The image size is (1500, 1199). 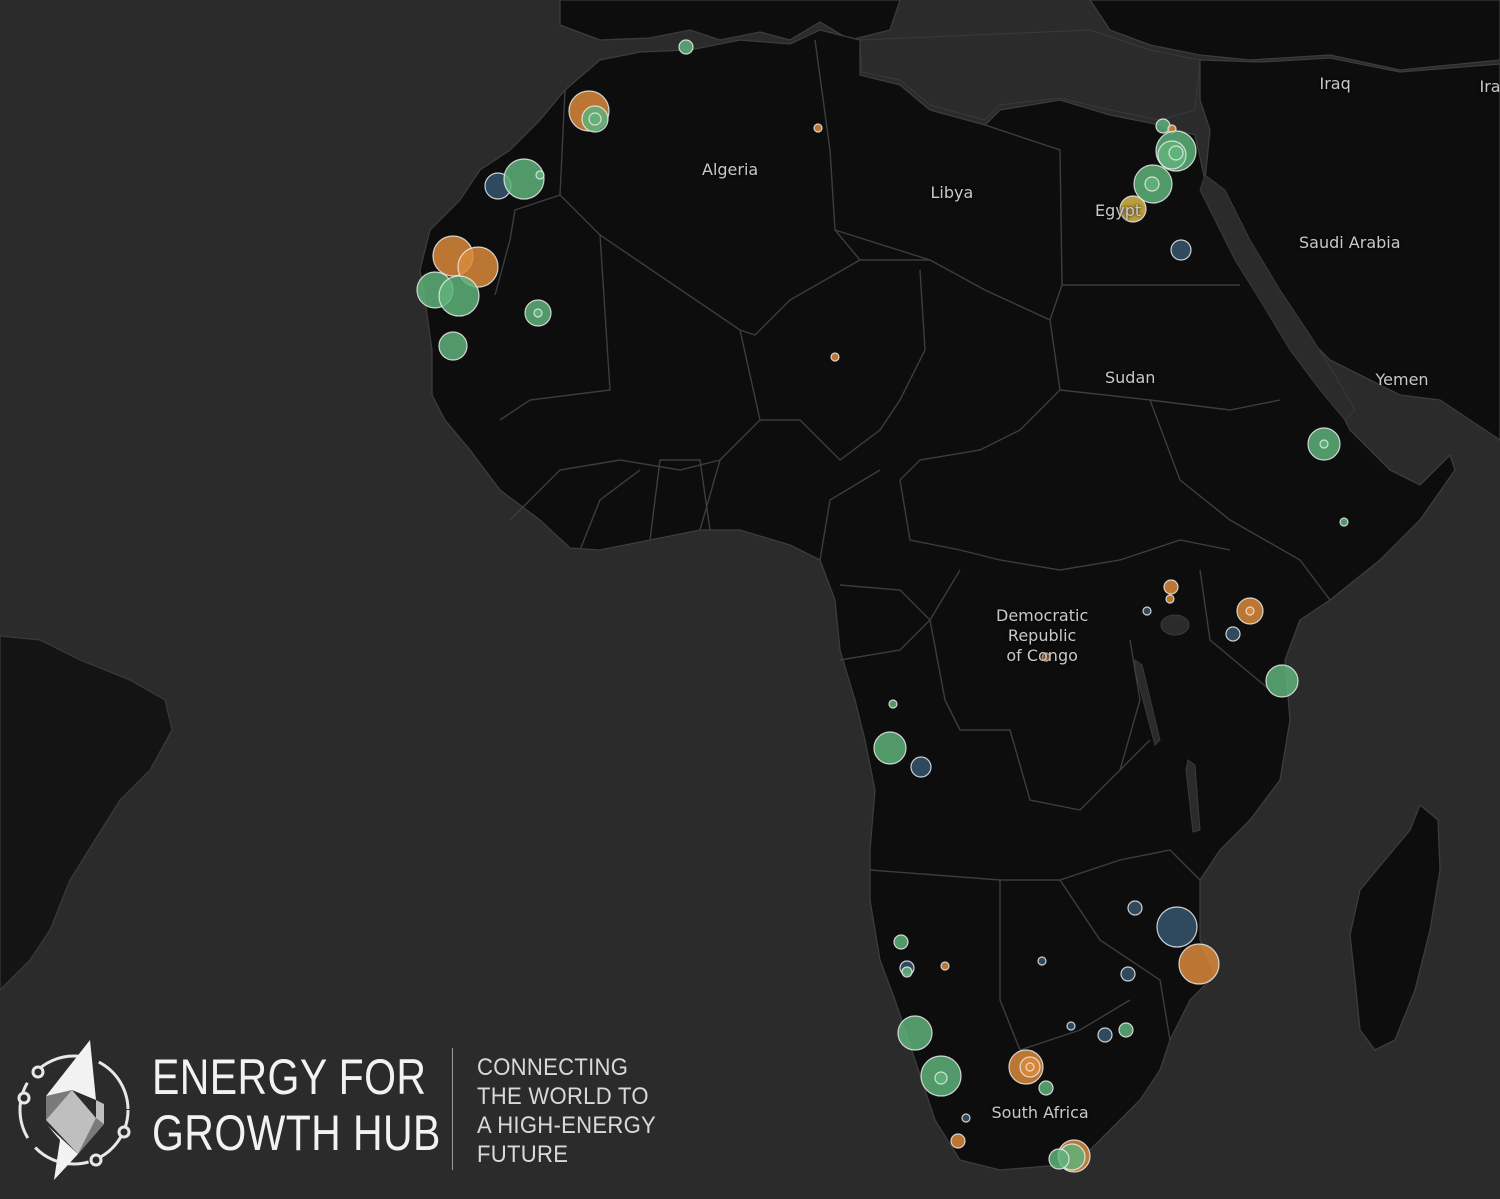 I want to click on country-label: Democratic Republic of Congo, so click(x=1042, y=635).